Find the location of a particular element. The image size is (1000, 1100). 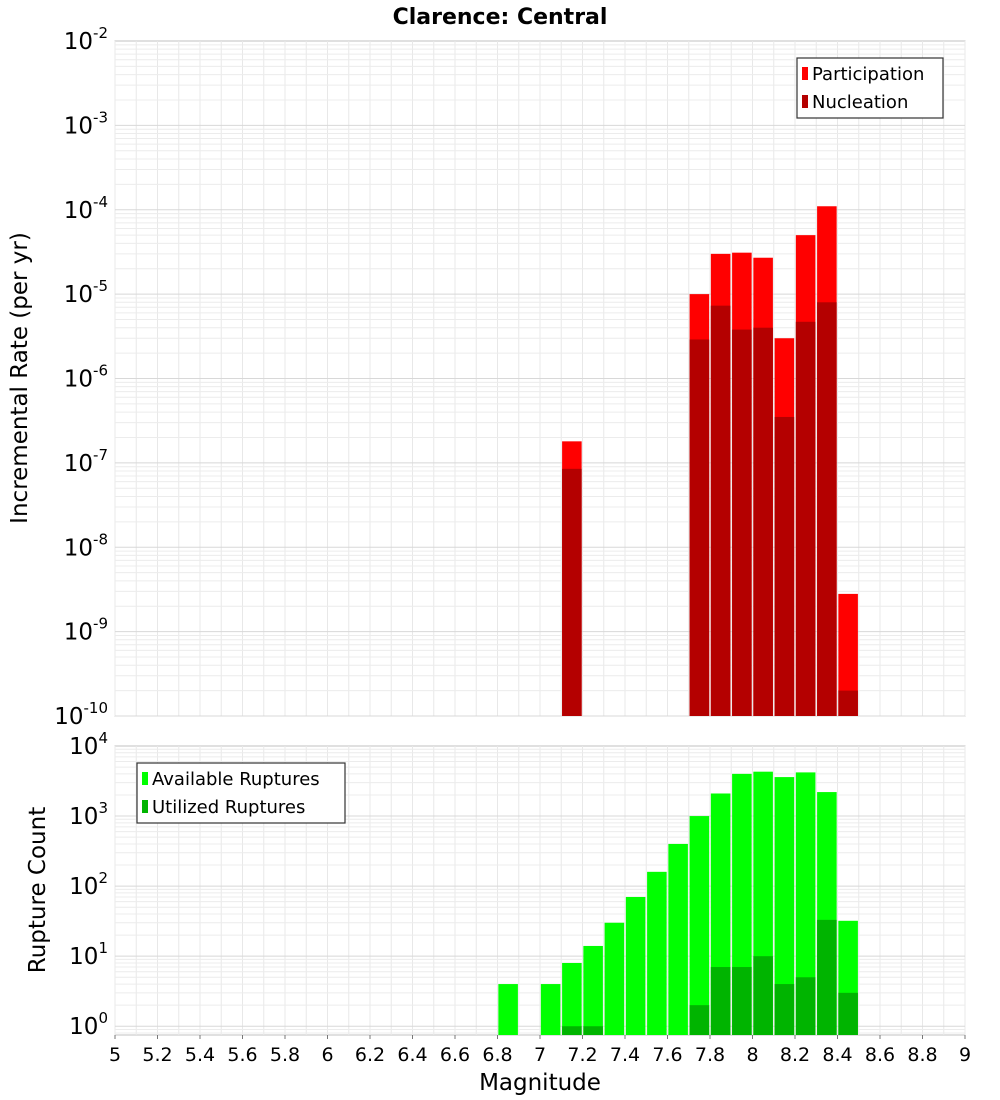

x-tick-label: 6.6 is located at coordinates (455, 1055).